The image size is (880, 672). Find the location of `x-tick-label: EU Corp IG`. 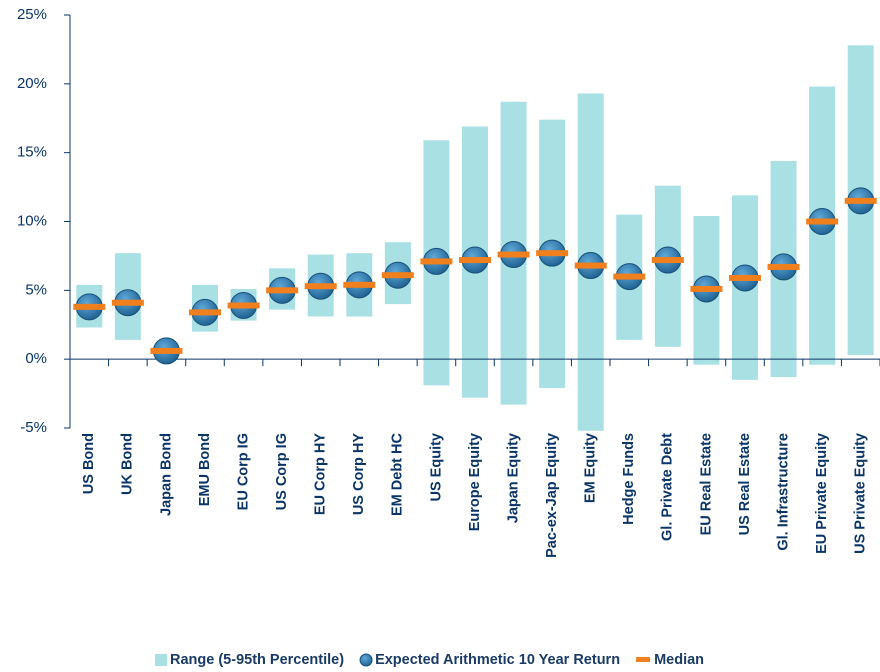

x-tick-label: EU Corp IG is located at coordinates (243, 471).